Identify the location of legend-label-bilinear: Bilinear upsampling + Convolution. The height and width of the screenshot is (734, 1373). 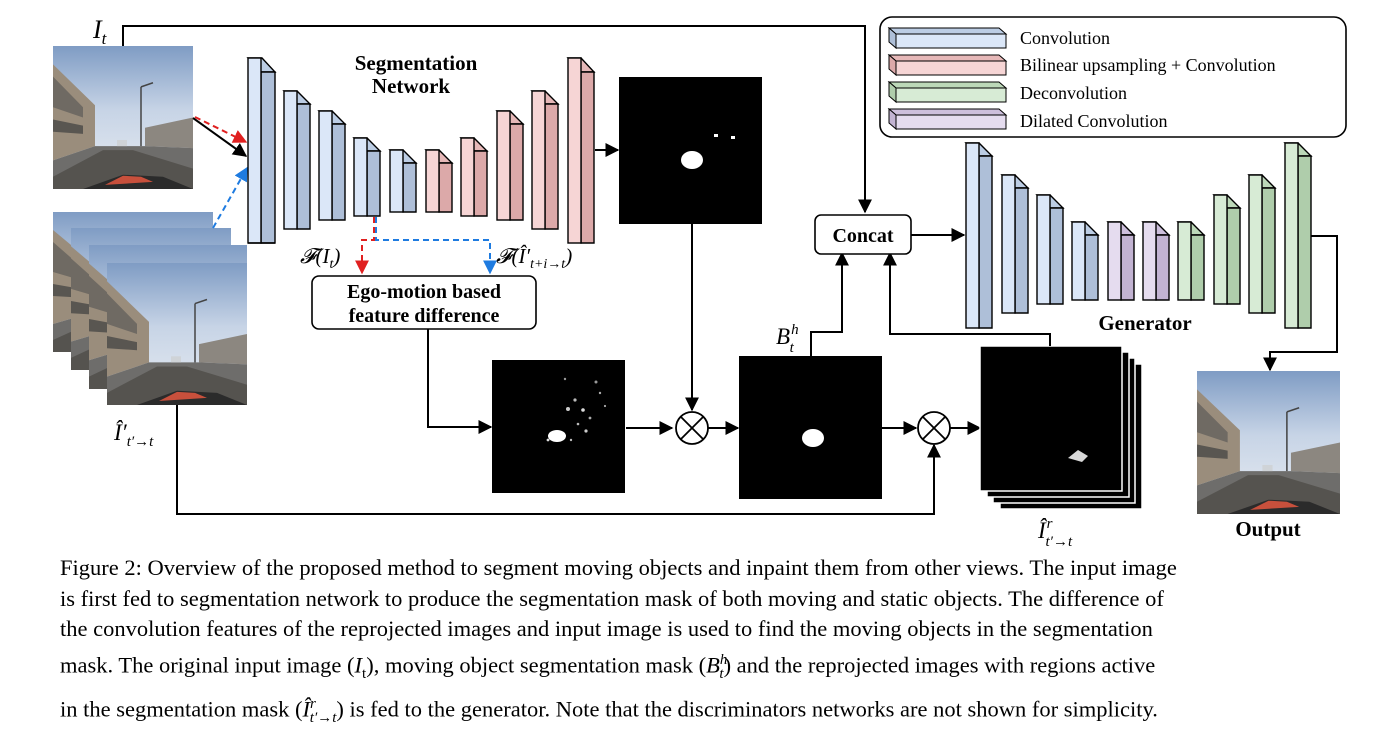
(1148, 65).